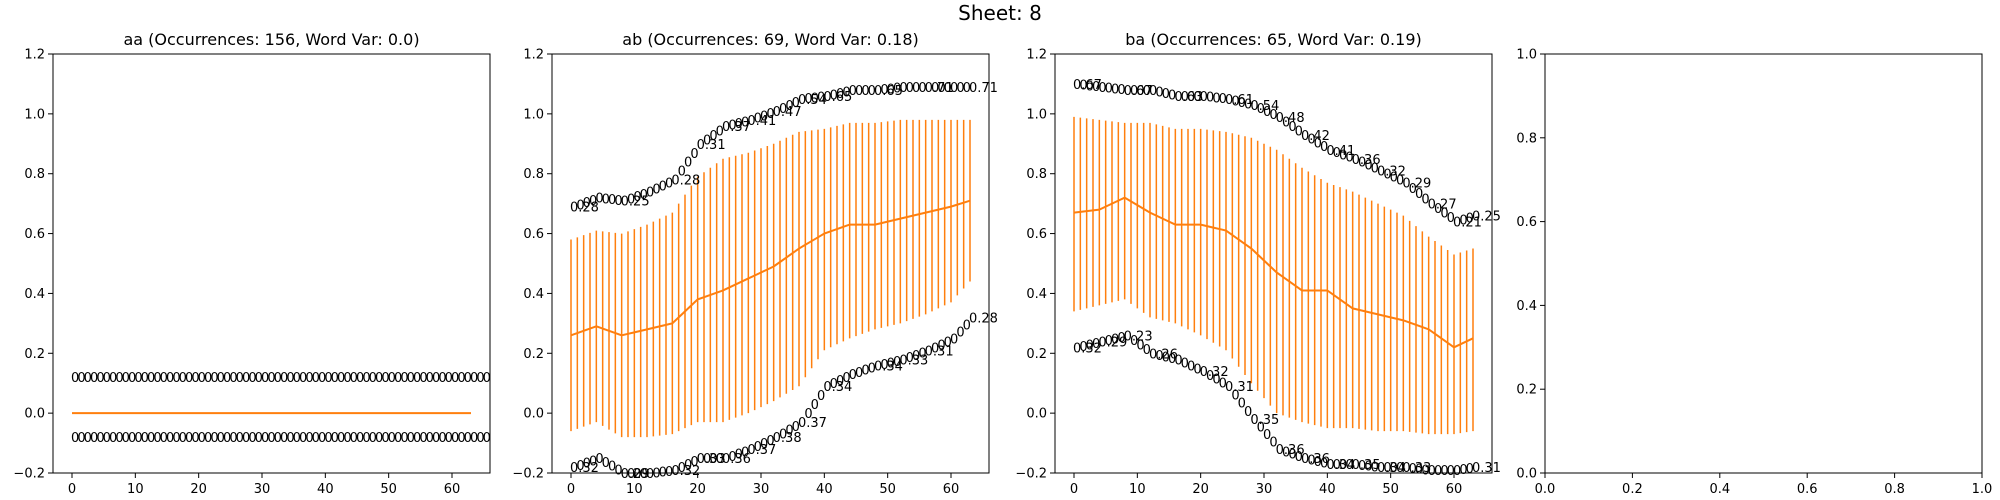 The image size is (2000, 500). I want to click on x-tick-label: 0.0, so click(1545, 489).